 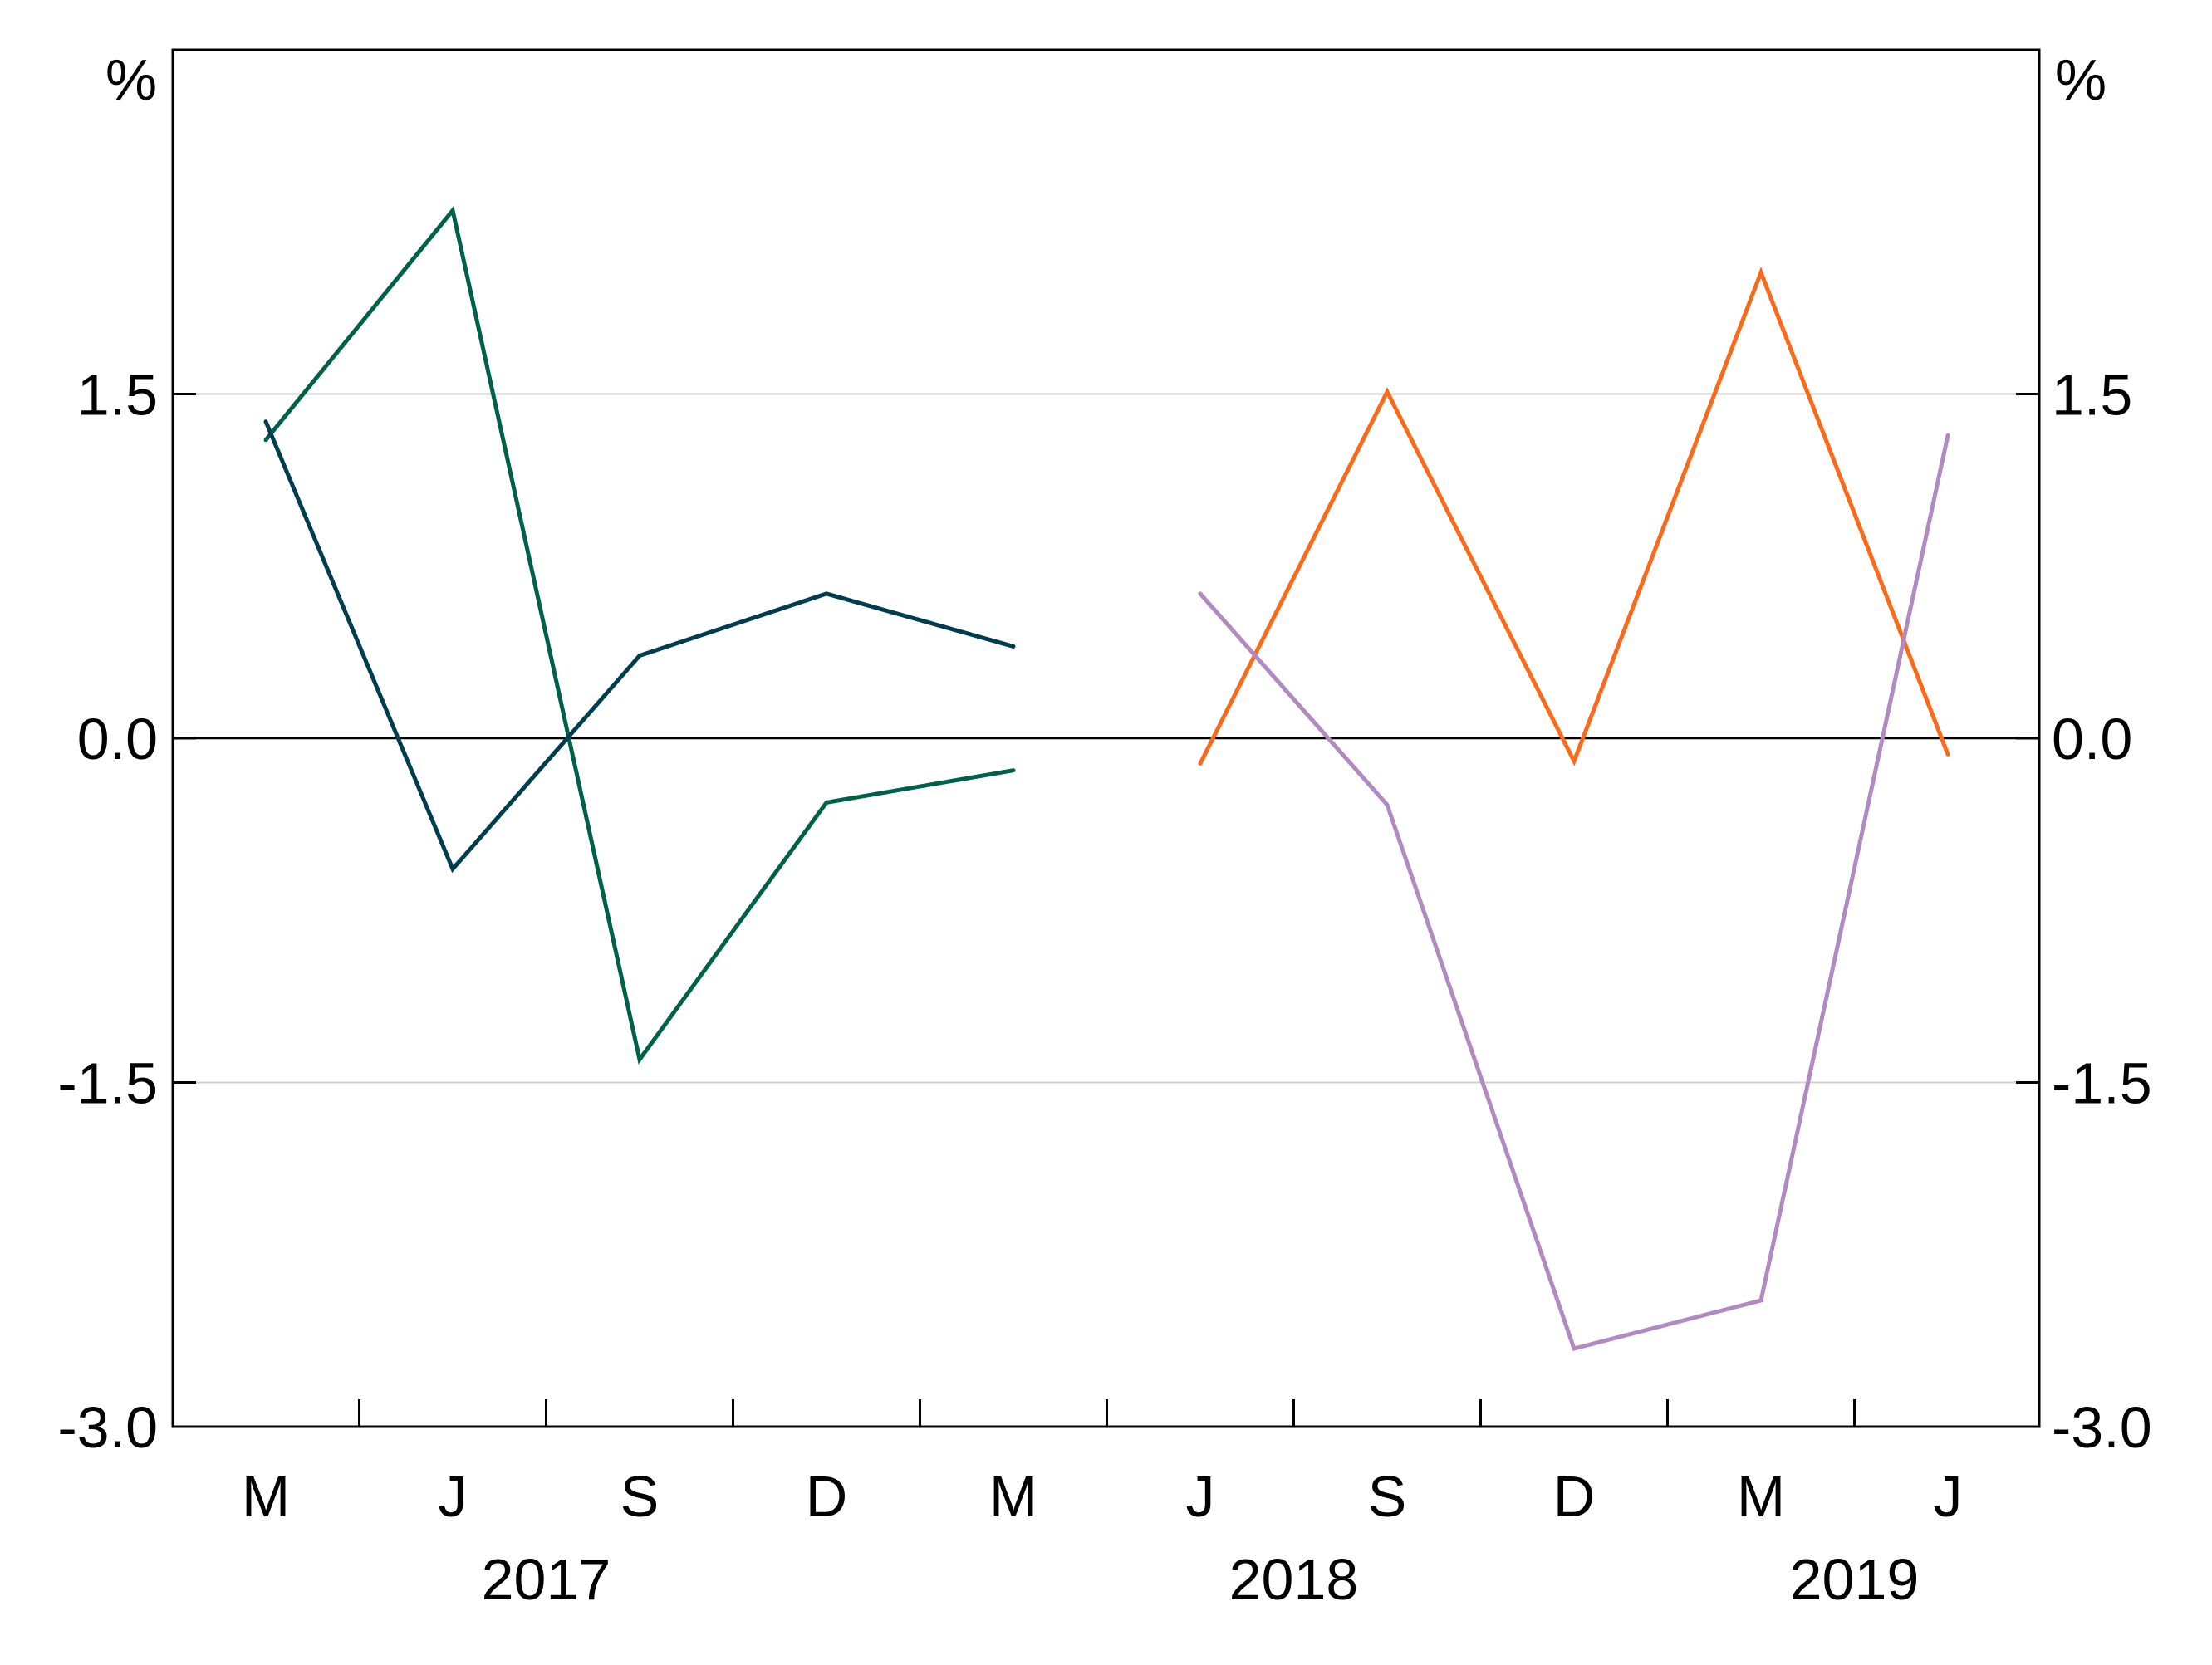 What do you see at coordinates (117, 739) in the screenshot?
I see `y-tick-label-left: 0.0` at bounding box center [117, 739].